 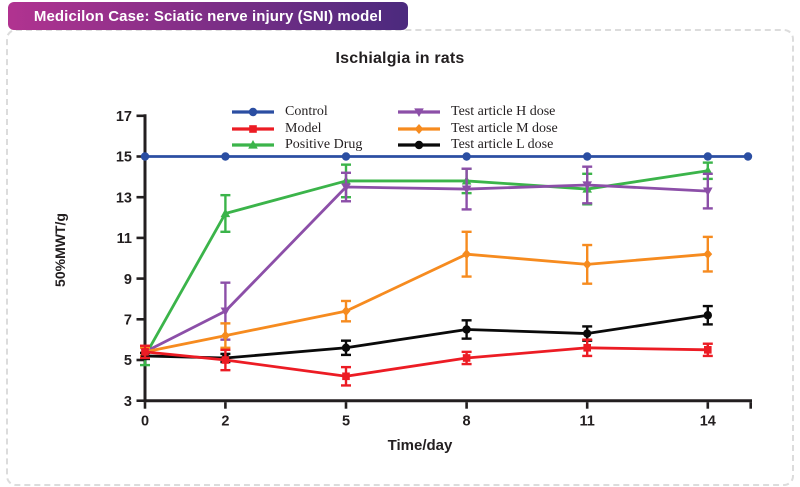 I want to click on y-tick-label: 17, so click(x=124, y=117).